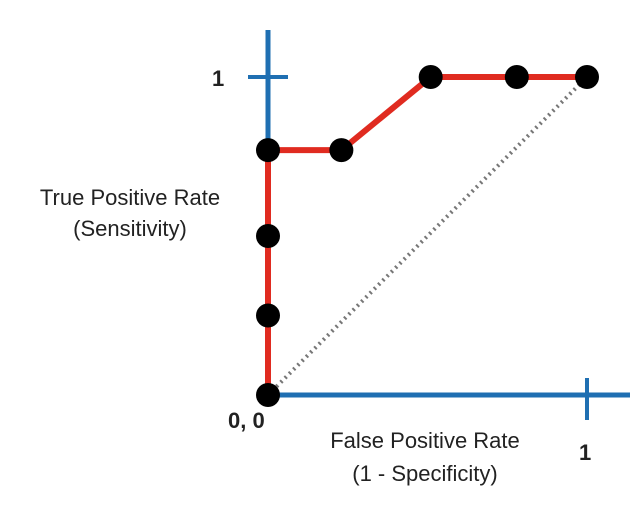 The width and height of the screenshot is (642, 513). I want to click on x-axis-label-line1: False Positive Rate, so click(425, 440).